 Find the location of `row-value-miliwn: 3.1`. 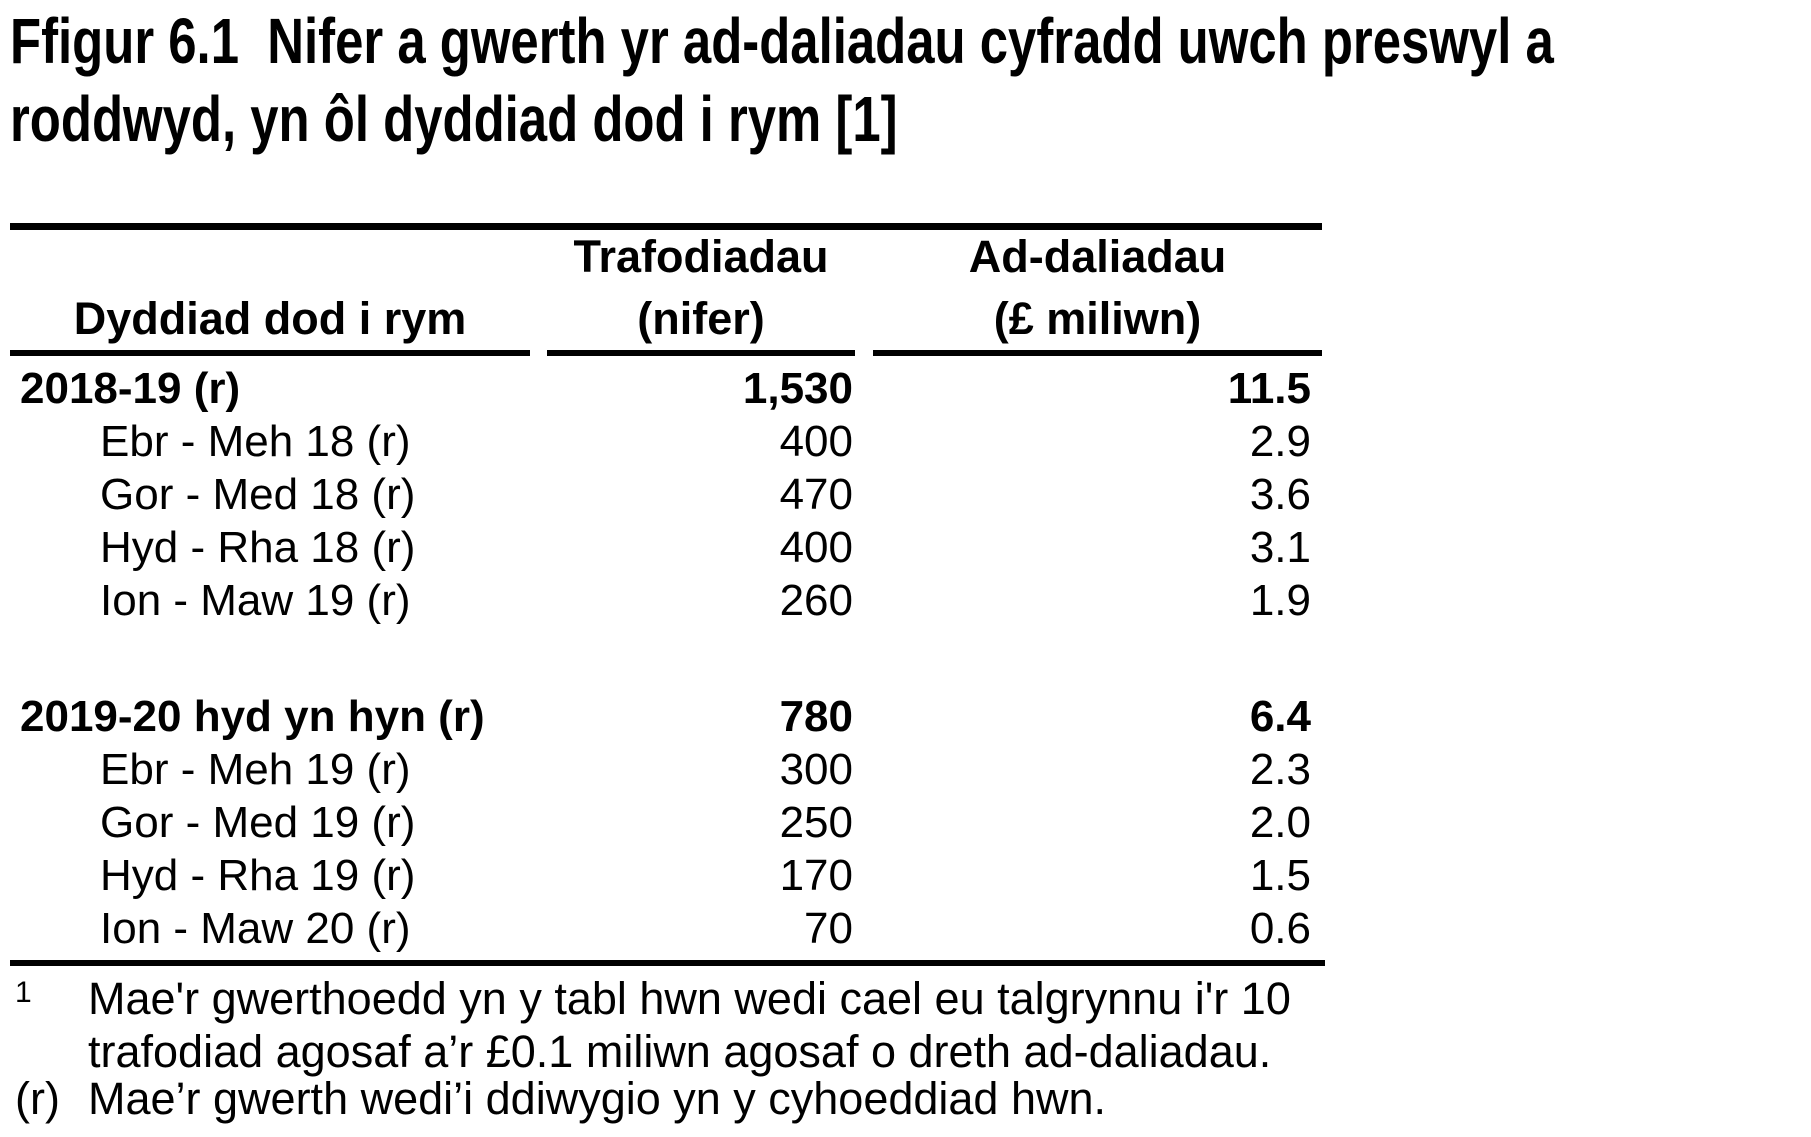

row-value-miliwn: 3.1 is located at coordinates (1280, 547).